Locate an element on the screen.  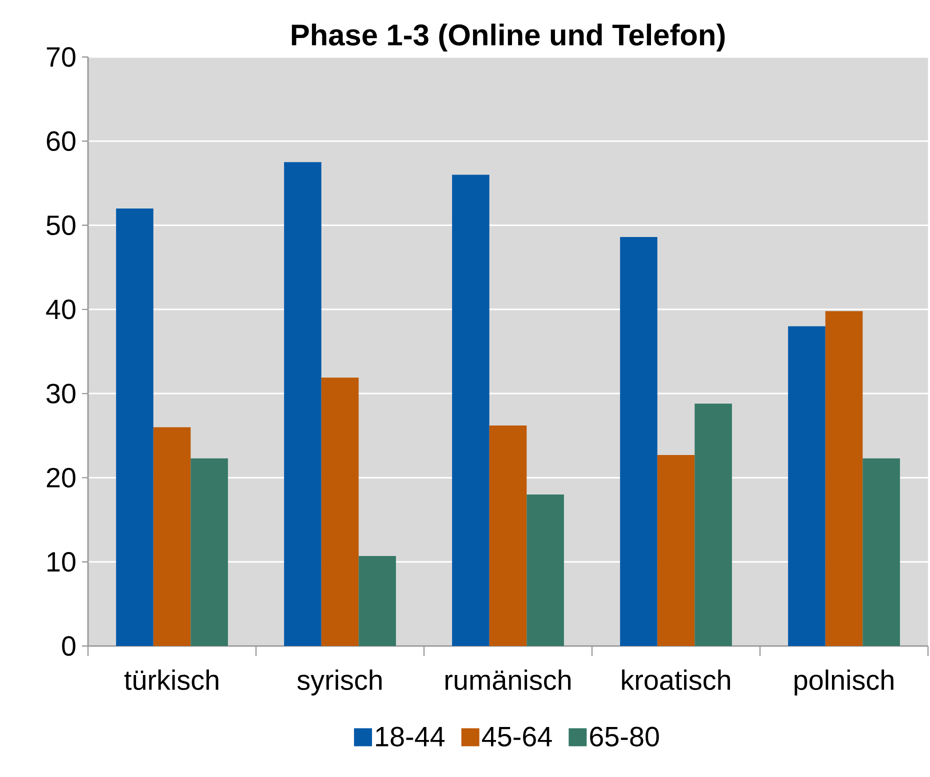
x-tick-label: türkisch is located at coordinates (171, 680).